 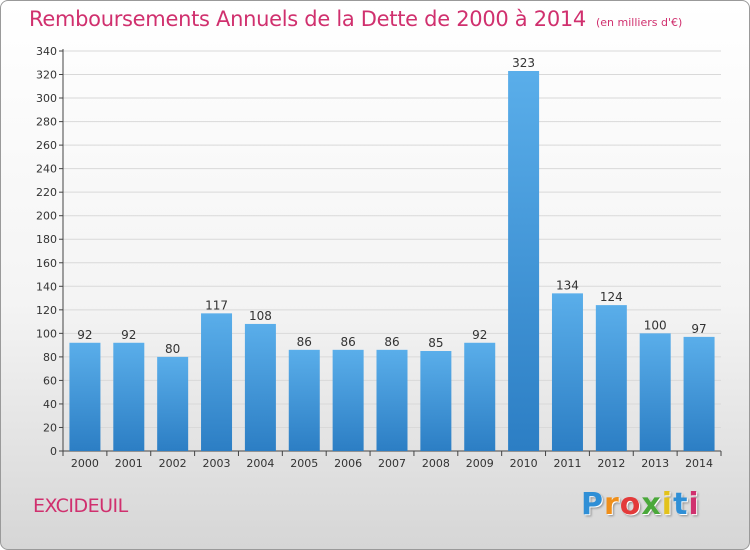 What do you see at coordinates (260, 387) in the screenshot?
I see `bar-2004` at bounding box center [260, 387].